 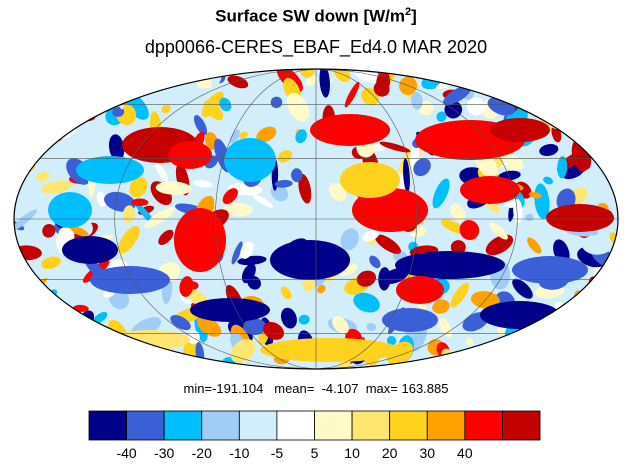 I want to click on colorbar: -40 -30 -20 -10 -5 5 10 20 30 40, so click(x=314, y=435).